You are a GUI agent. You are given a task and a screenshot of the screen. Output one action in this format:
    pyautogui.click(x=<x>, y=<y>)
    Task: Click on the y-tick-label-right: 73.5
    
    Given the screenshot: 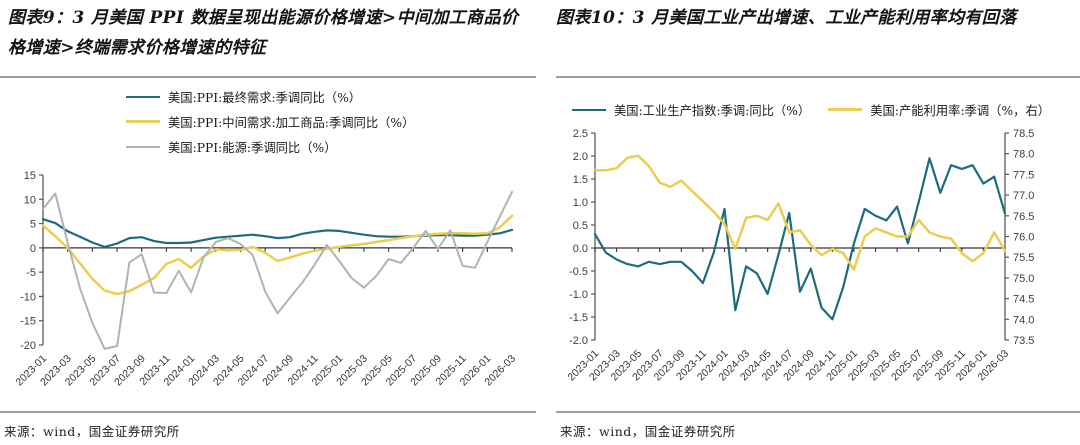 What is the action you would take?
    pyautogui.click(x=1023, y=341)
    